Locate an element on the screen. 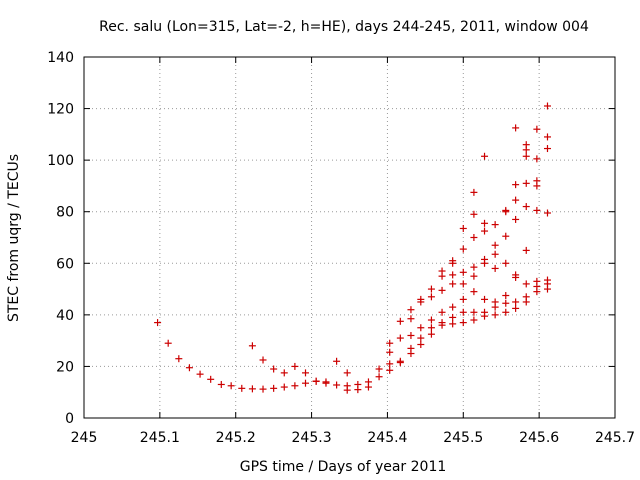  y-tick-label: 0 is located at coordinates (69, 419).